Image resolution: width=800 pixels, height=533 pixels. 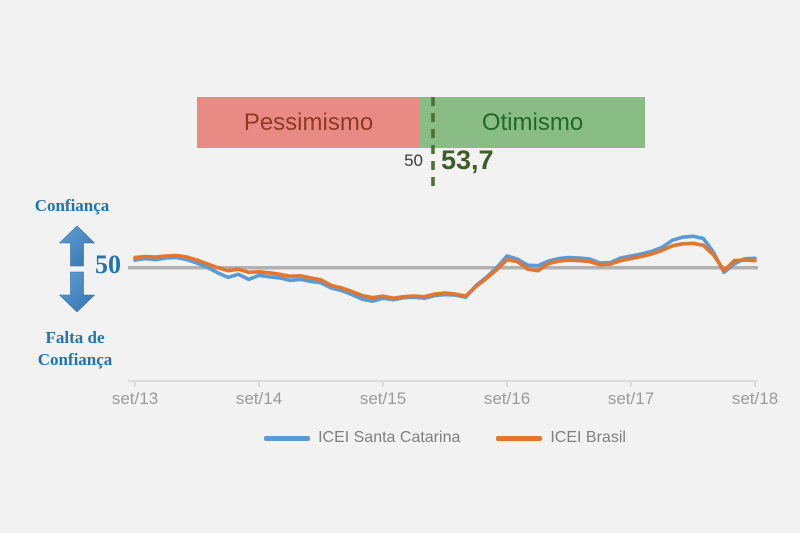 What do you see at coordinates (287, 438) in the screenshot?
I see `legend-swatch-santa-catarina` at bounding box center [287, 438].